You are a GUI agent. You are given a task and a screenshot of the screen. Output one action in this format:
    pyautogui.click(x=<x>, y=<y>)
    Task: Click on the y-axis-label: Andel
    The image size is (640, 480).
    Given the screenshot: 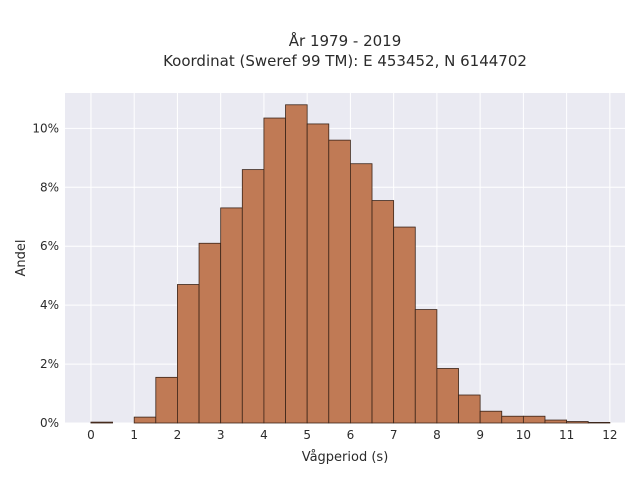 What is the action you would take?
    pyautogui.click(x=21, y=258)
    